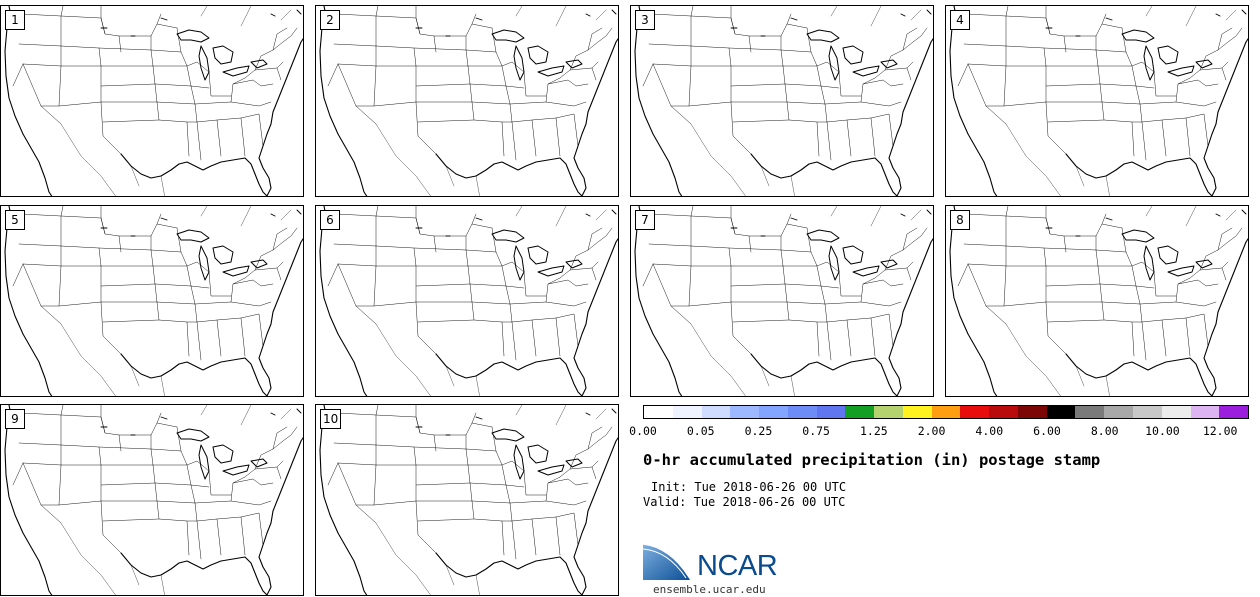 This screenshot has height=597, width=1260. I want to click on map-panel-9: 9, so click(152, 500).